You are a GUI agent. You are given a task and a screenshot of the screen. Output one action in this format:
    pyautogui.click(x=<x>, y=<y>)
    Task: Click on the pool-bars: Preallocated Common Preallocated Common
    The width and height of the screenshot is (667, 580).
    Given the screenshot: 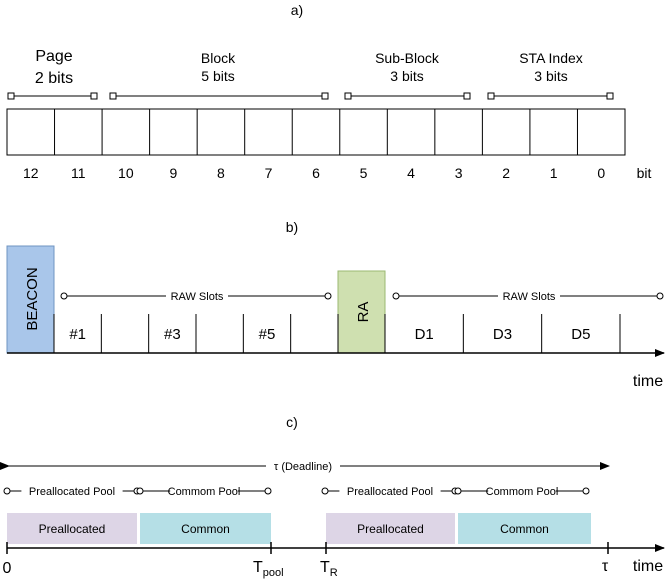 What is the action you would take?
    pyautogui.click(x=299, y=528)
    